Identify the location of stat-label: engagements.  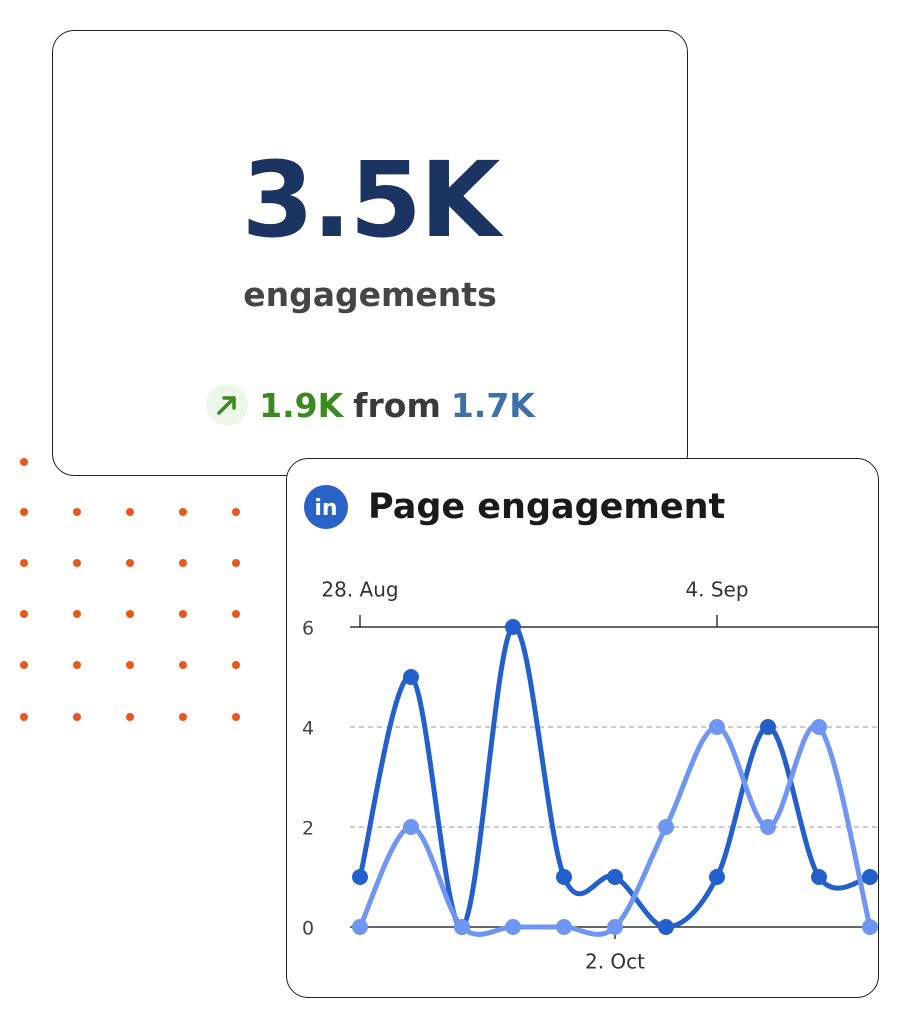
(370, 294).